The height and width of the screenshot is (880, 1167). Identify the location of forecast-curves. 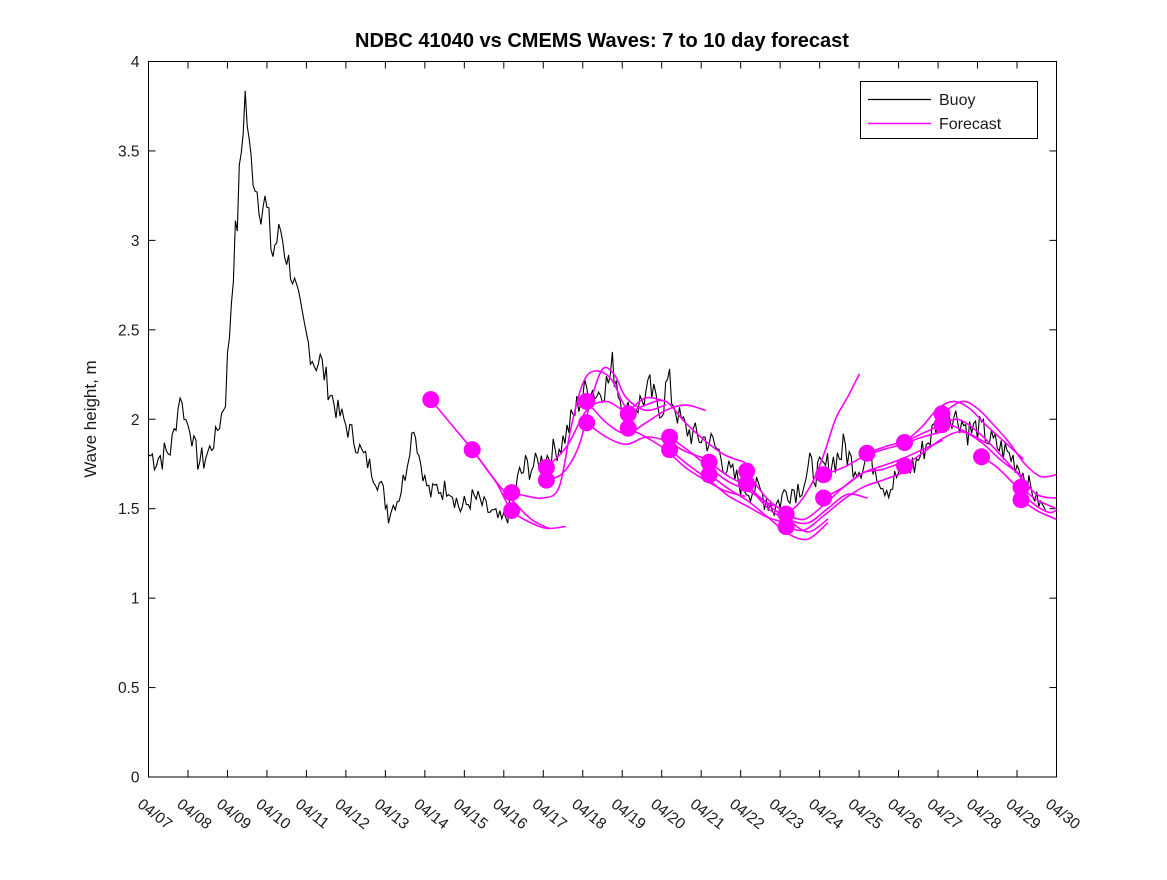
(743, 453).